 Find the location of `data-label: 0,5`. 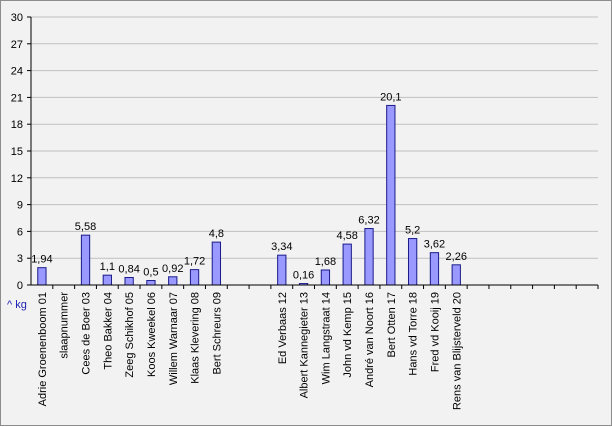

data-label: 0,5 is located at coordinates (150, 273).